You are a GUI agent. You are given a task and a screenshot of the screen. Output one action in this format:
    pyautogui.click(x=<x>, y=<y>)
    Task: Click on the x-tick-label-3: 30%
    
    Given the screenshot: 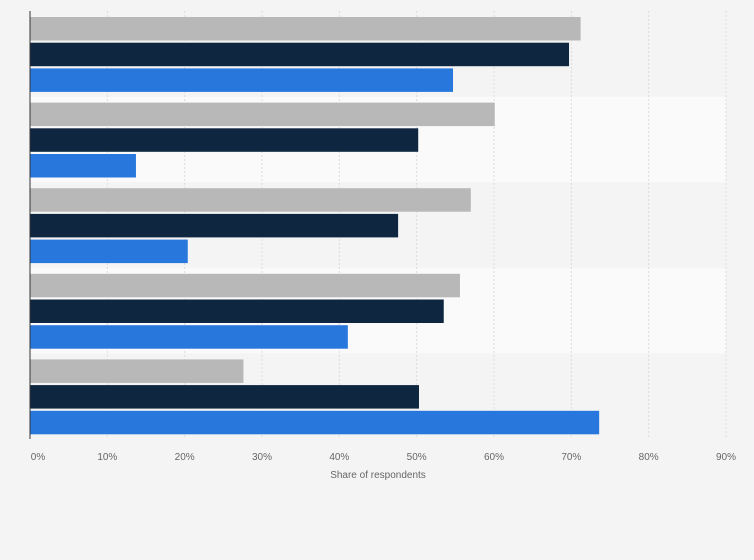 What is the action you would take?
    pyautogui.click(x=262, y=457)
    